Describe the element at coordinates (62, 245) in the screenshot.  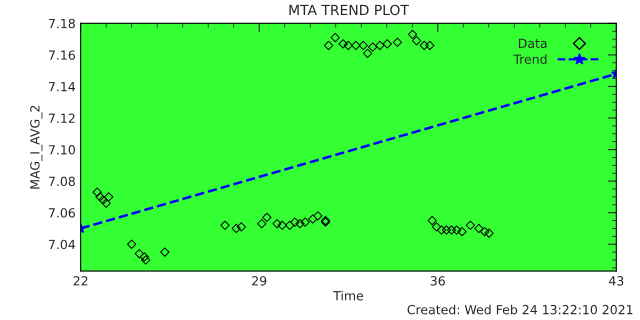
I see `y-tick-label: 7.04` at that location.